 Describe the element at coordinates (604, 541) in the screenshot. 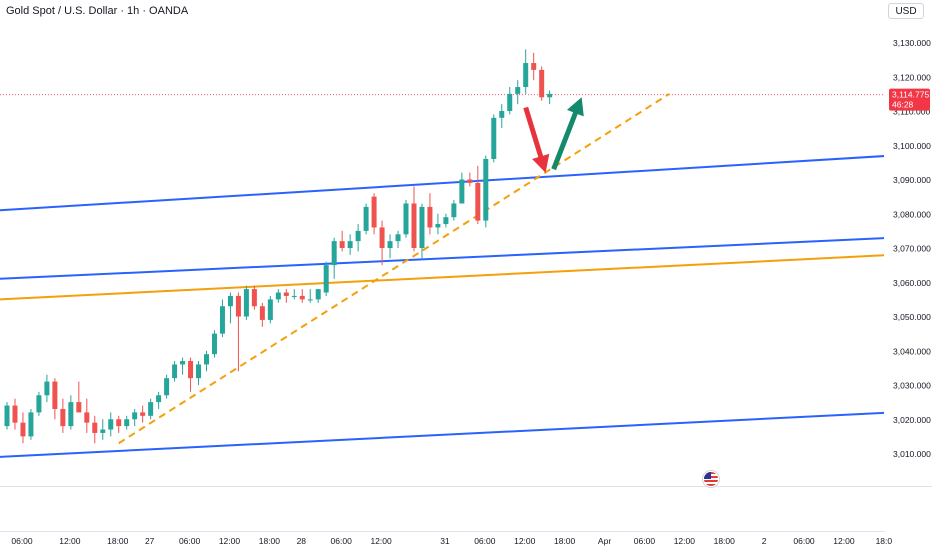

I see `x-tick-label: Apr` at that location.